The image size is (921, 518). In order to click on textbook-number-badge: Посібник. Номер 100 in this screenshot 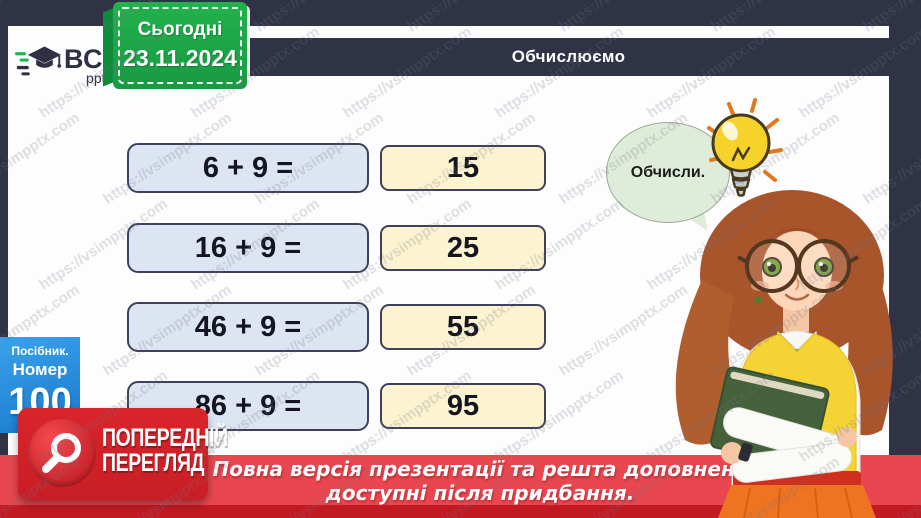, I will do `click(40, 385)`.